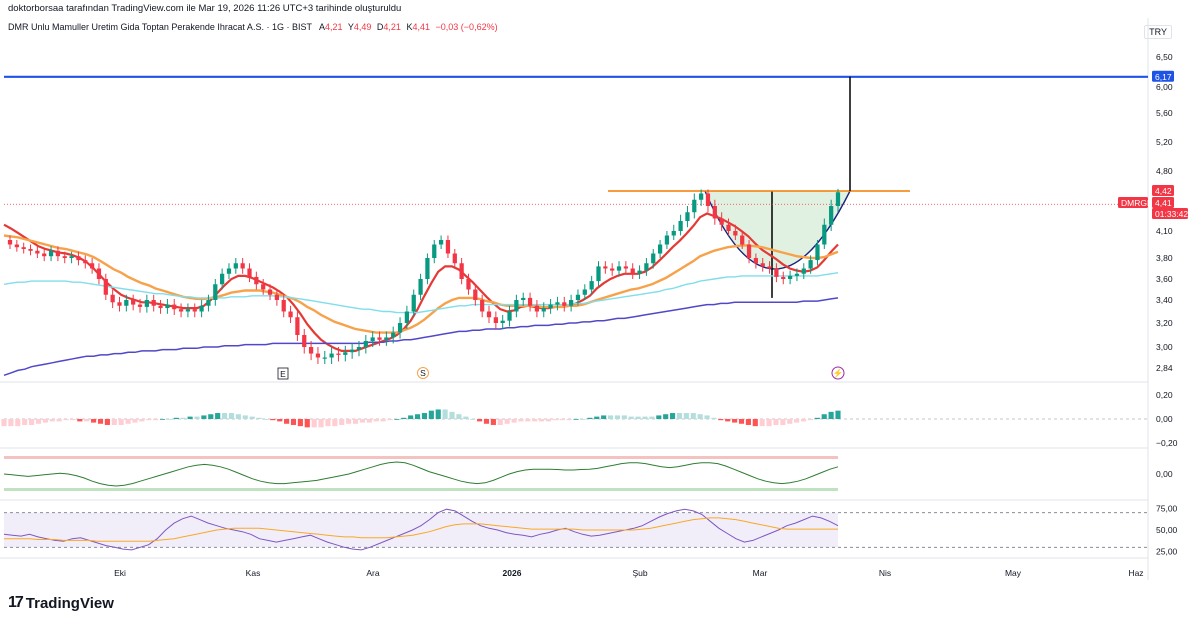 This screenshot has height=622, width=1200. What do you see at coordinates (1164, 142) in the screenshot?
I see `price-axis-label: 5,20` at bounding box center [1164, 142].